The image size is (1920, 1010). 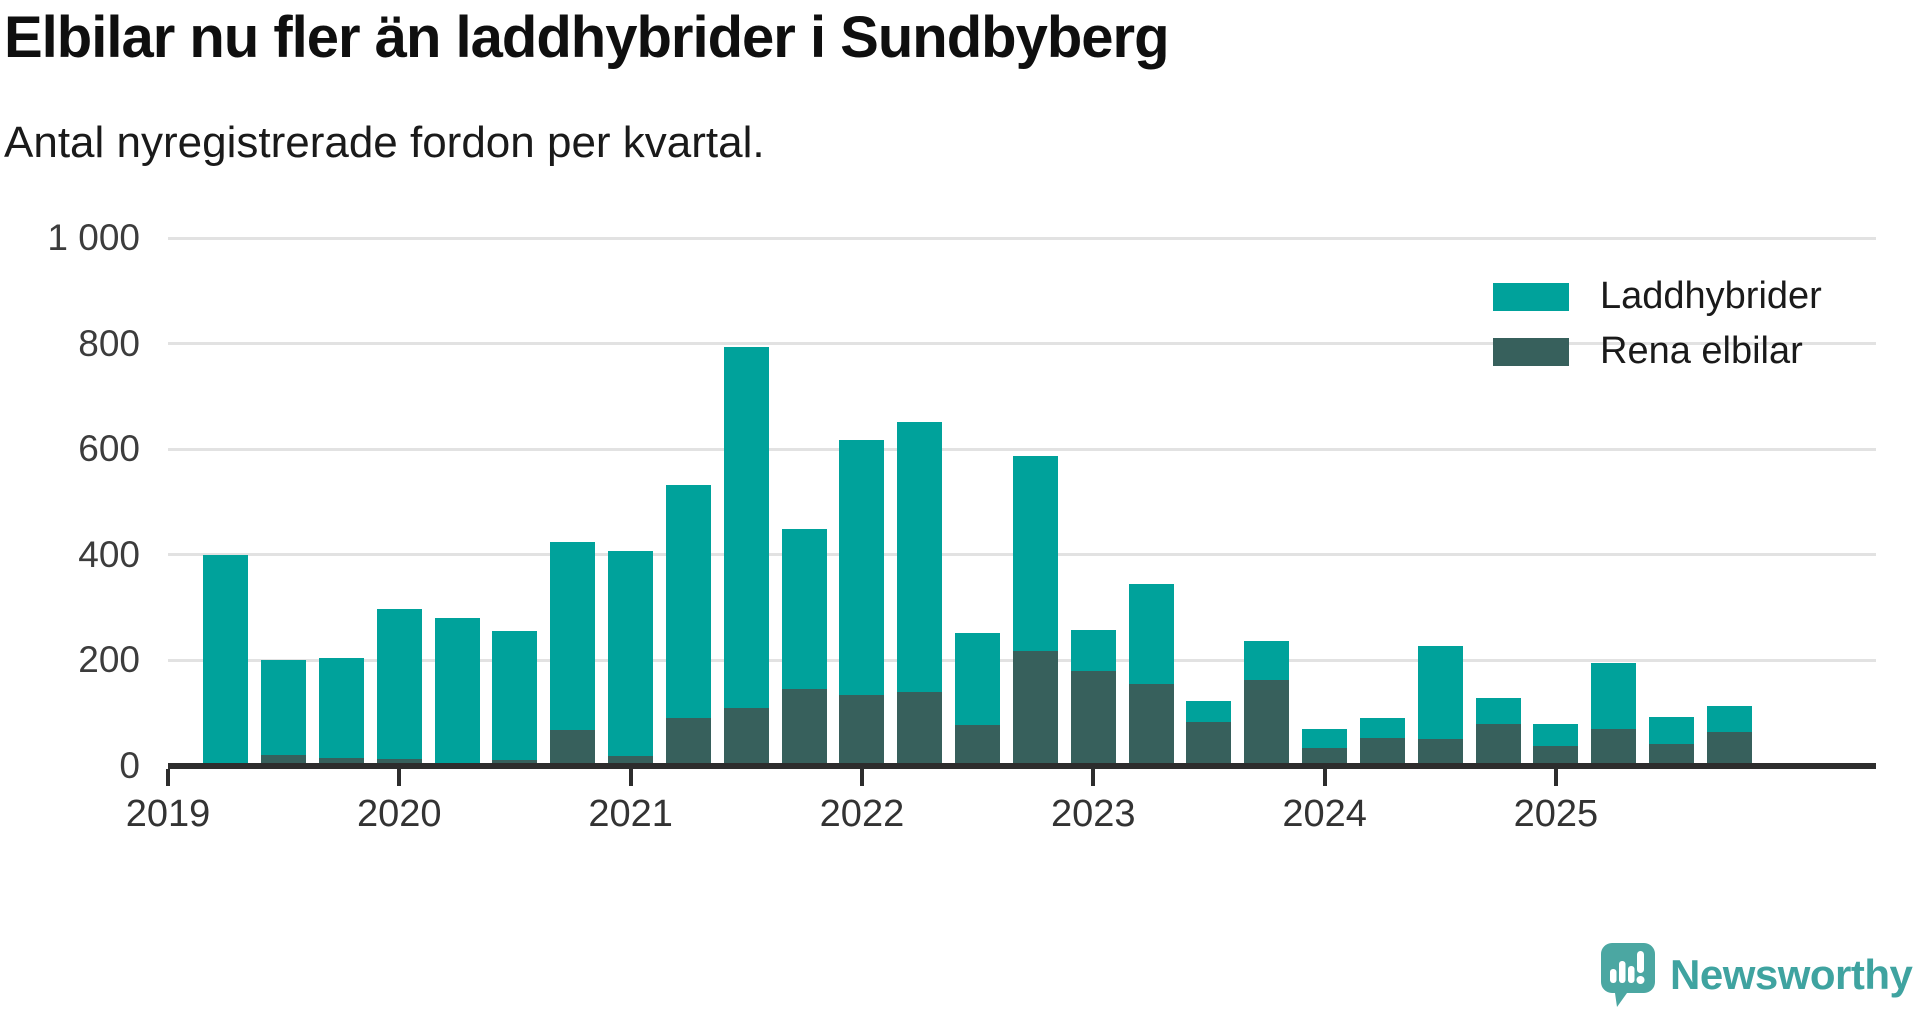 What do you see at coordinates (978, 745) in the screenshot?
I see `bar-2022-q3-rena-elbilar` at bounding box center [978, 745].